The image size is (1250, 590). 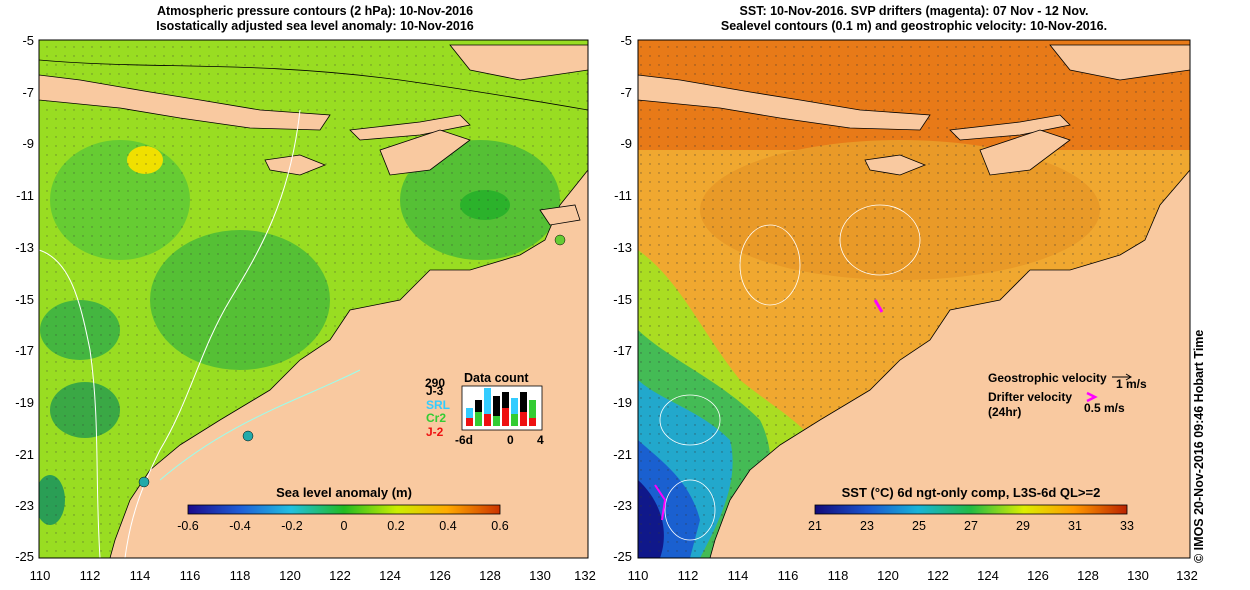 What do you see at coordinates (540, 440) in the screenshot?
I see `dc-tick: 4` at bounding box center [540, 440].